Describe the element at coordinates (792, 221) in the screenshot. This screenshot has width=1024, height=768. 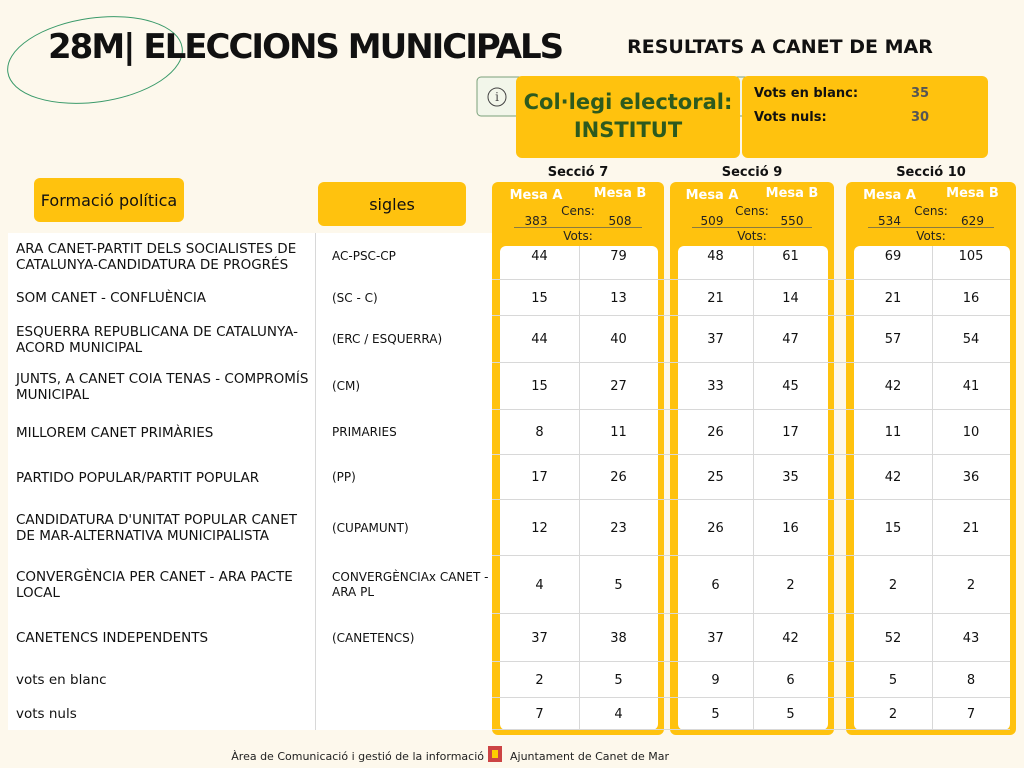
I see `mesa-census: 550` at that location.